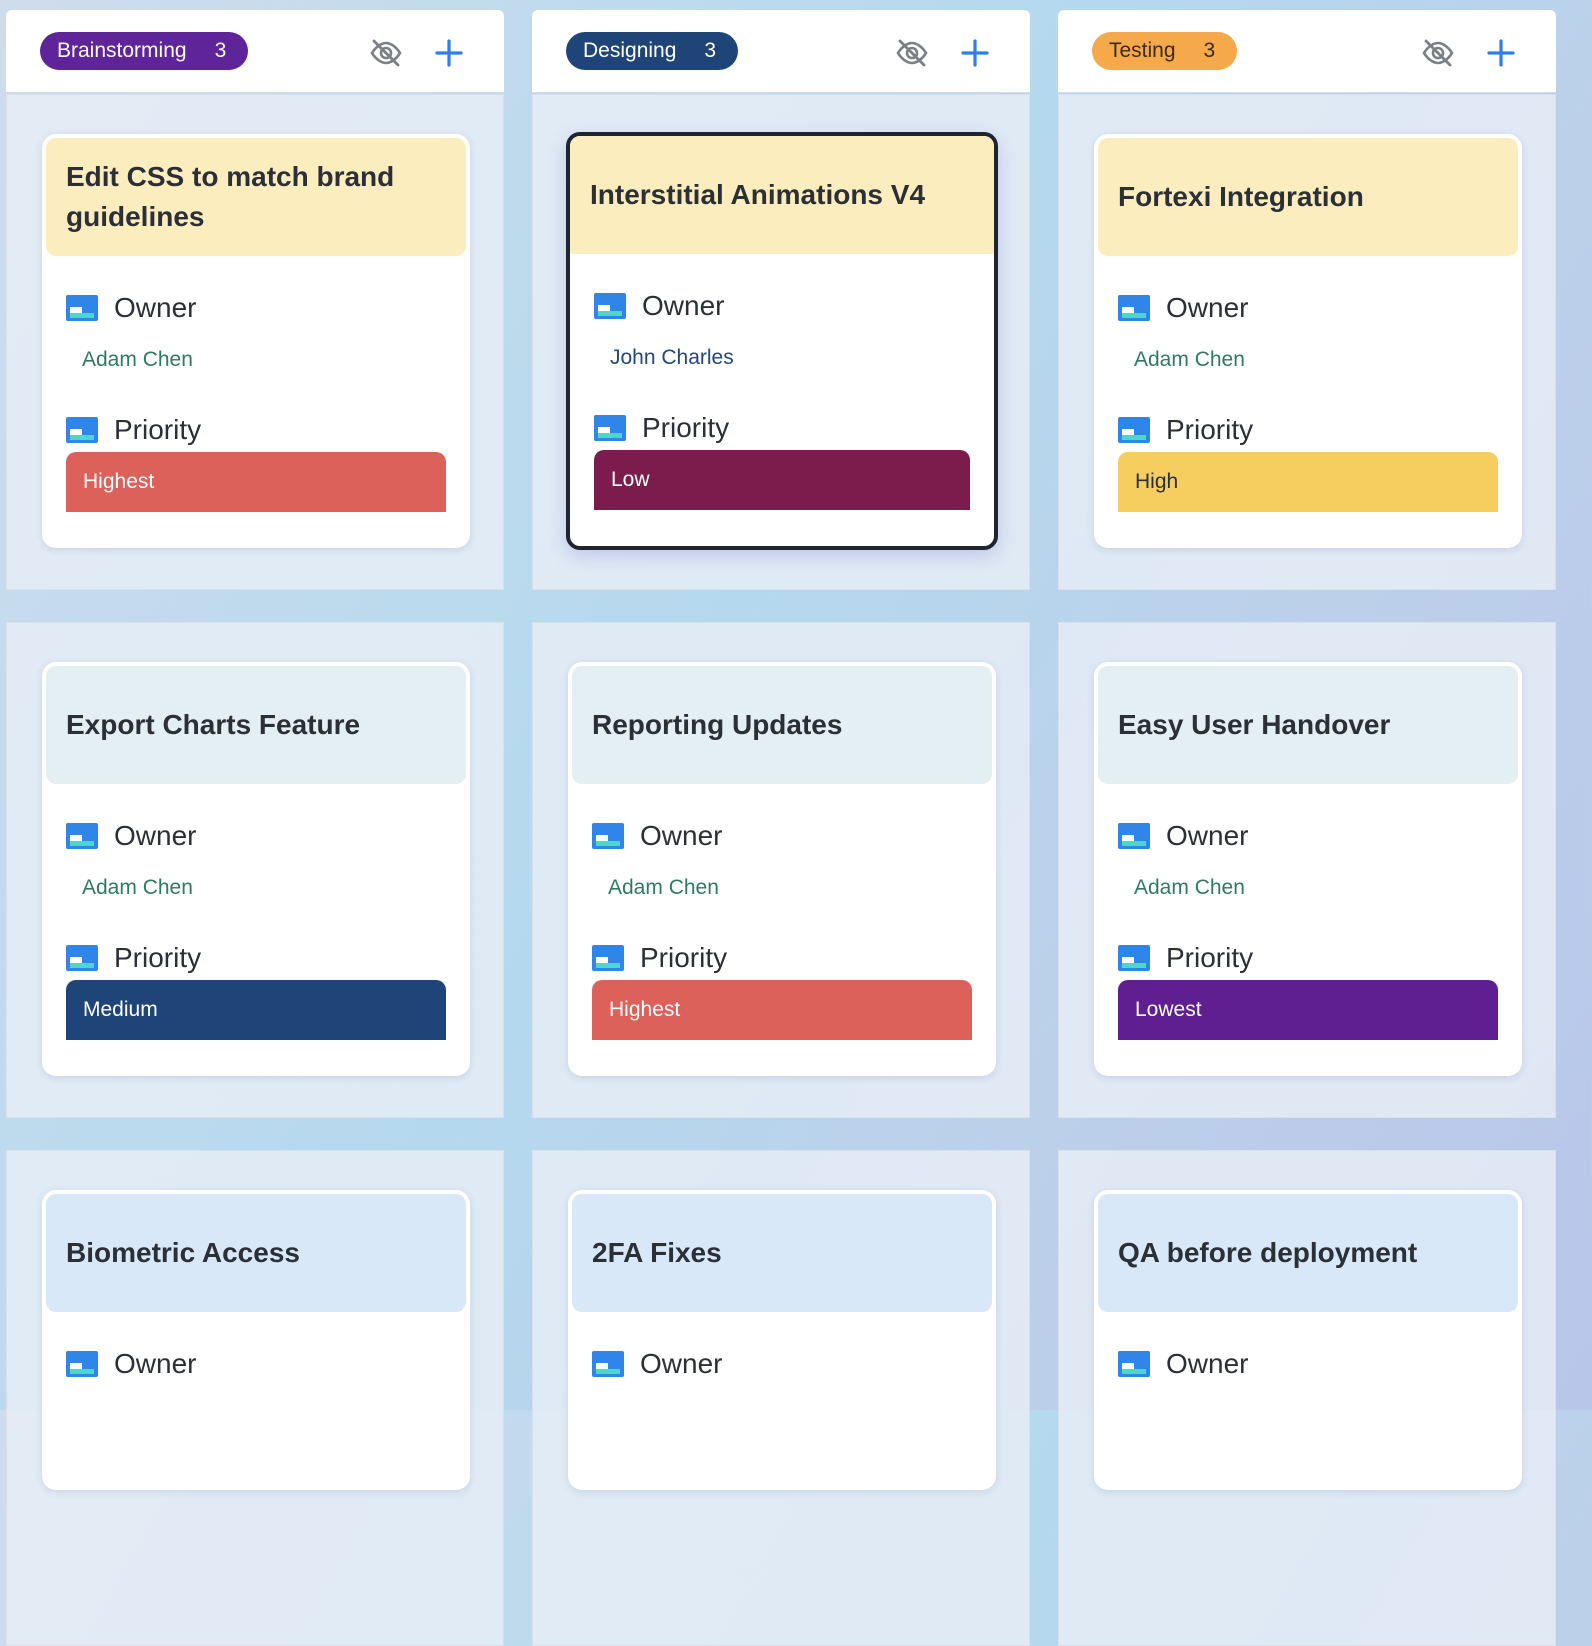 This screenshot has width=1592, height=1646. Describe the element at coordinates (256, 197) in the screenshot. I see `card-title: Edit CSS to match brand guidelines` at that location.